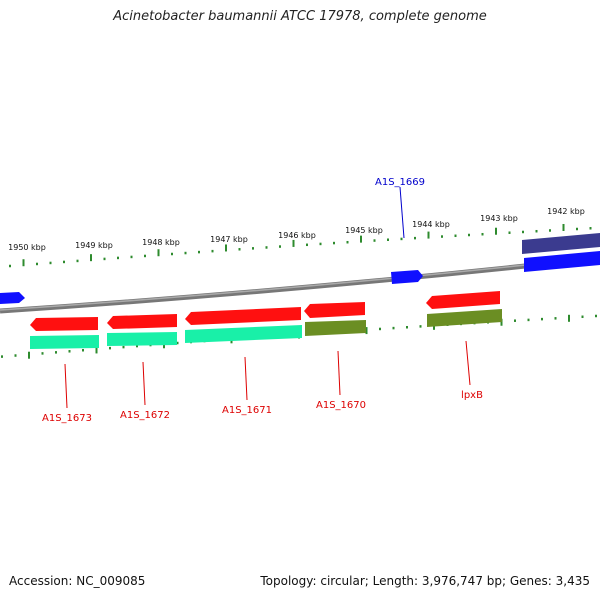 The image size is (600, 600). Describe the element at coordinates (562, 261) in the screenshot. I see `gene-blue-right` at that location.